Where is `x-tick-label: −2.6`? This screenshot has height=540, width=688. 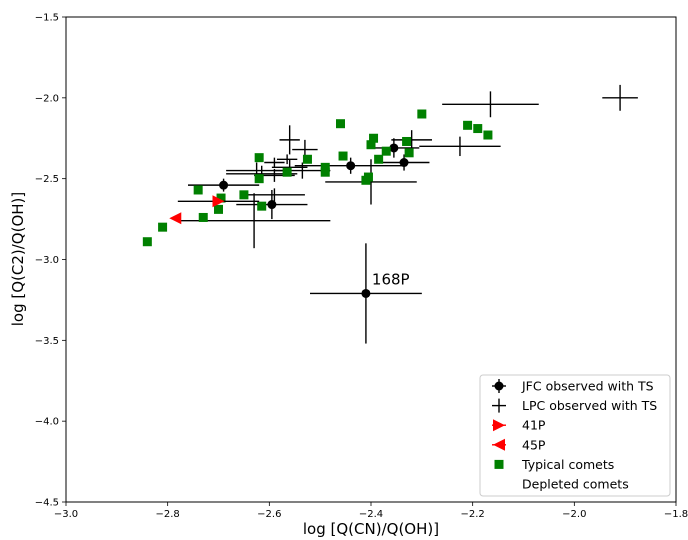 x-tick-label: −2.6 is located at coordinates (269, 514).